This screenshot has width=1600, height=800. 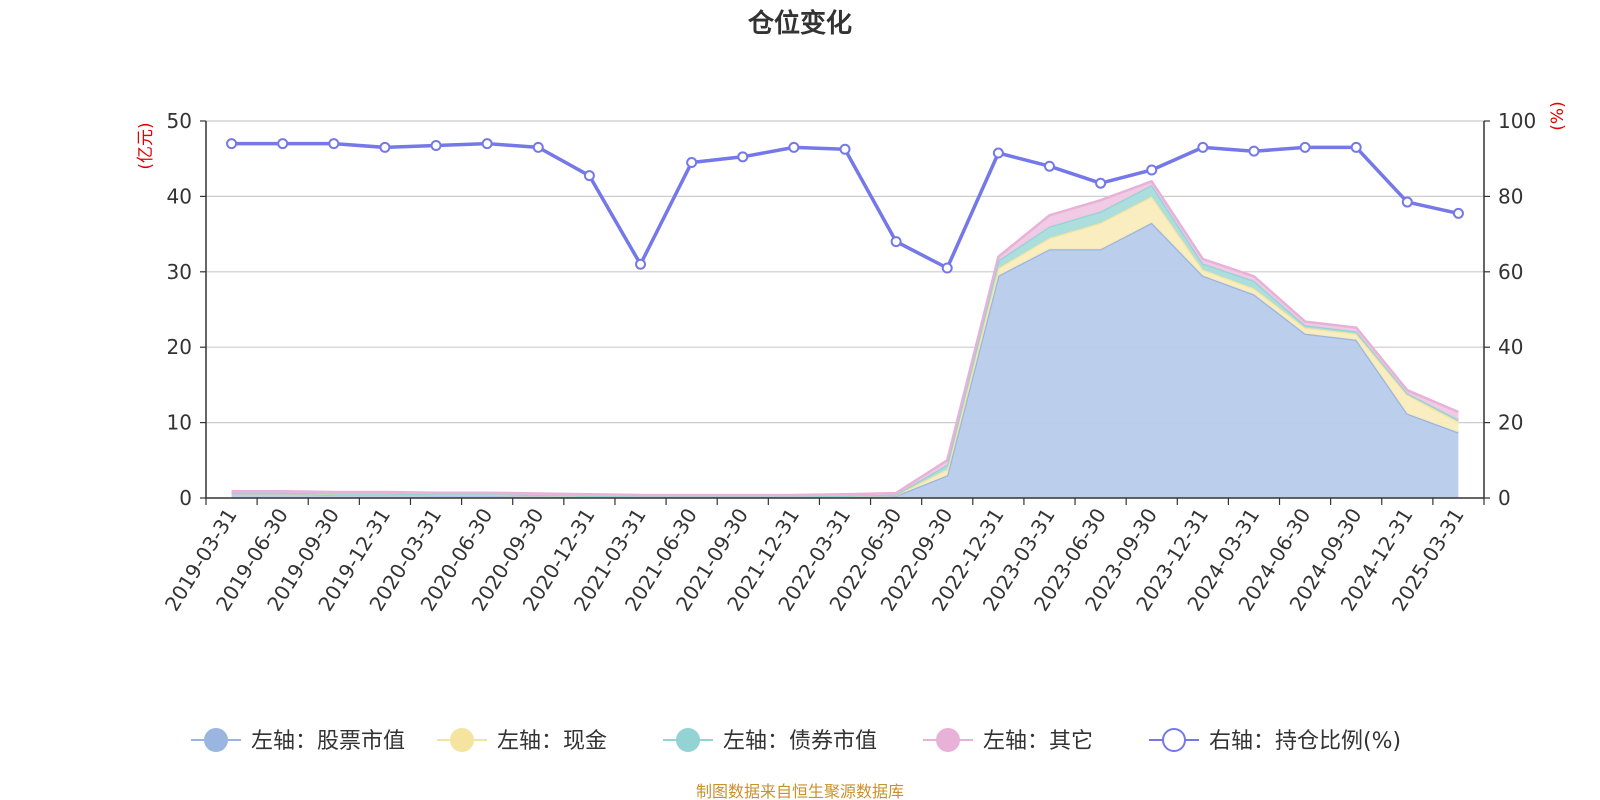 I want to click on position-ratio-line, so click(x=845, y=206).